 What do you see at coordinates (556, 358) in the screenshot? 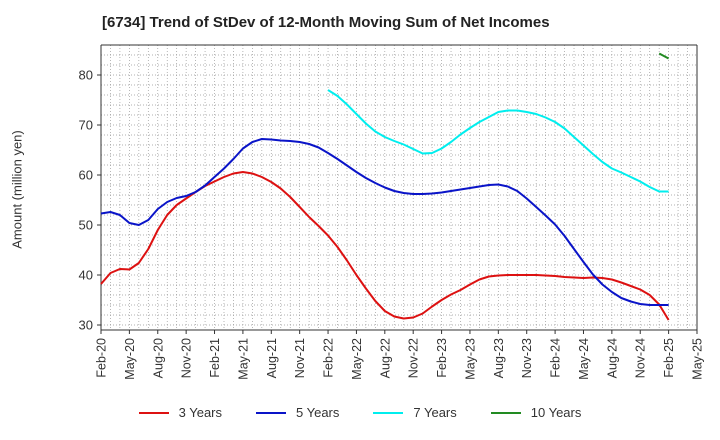
I see `x-tick-label: Feb-24` at bounding box center [556, 358].